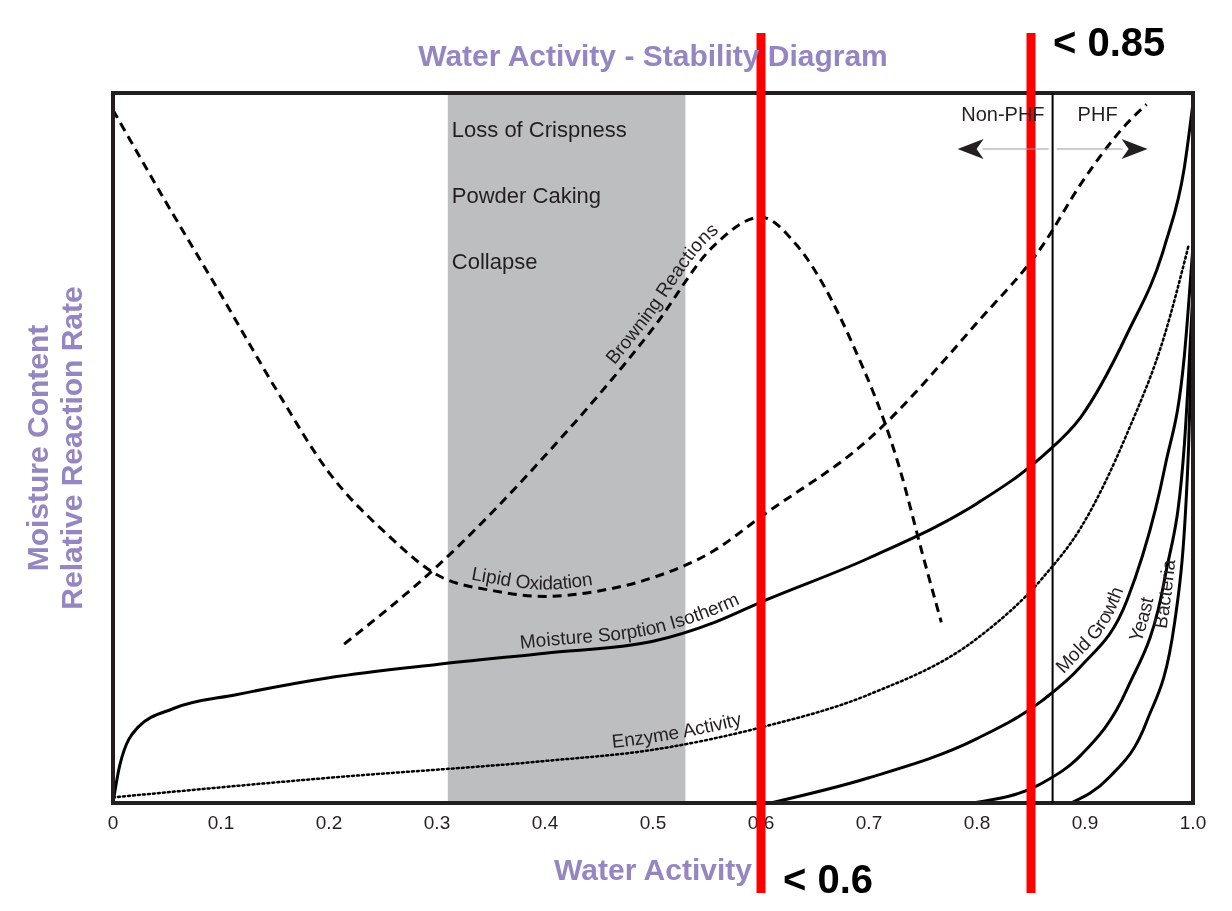 The image size is (1232, 911). I want to click on x-tick-label: 0.5, so click(653, 822).